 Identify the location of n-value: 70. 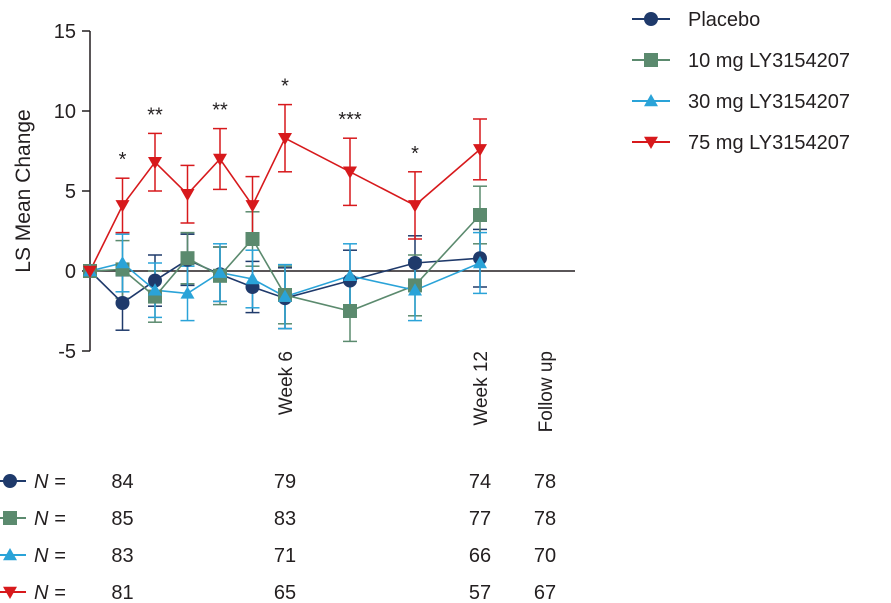
(545, 556).